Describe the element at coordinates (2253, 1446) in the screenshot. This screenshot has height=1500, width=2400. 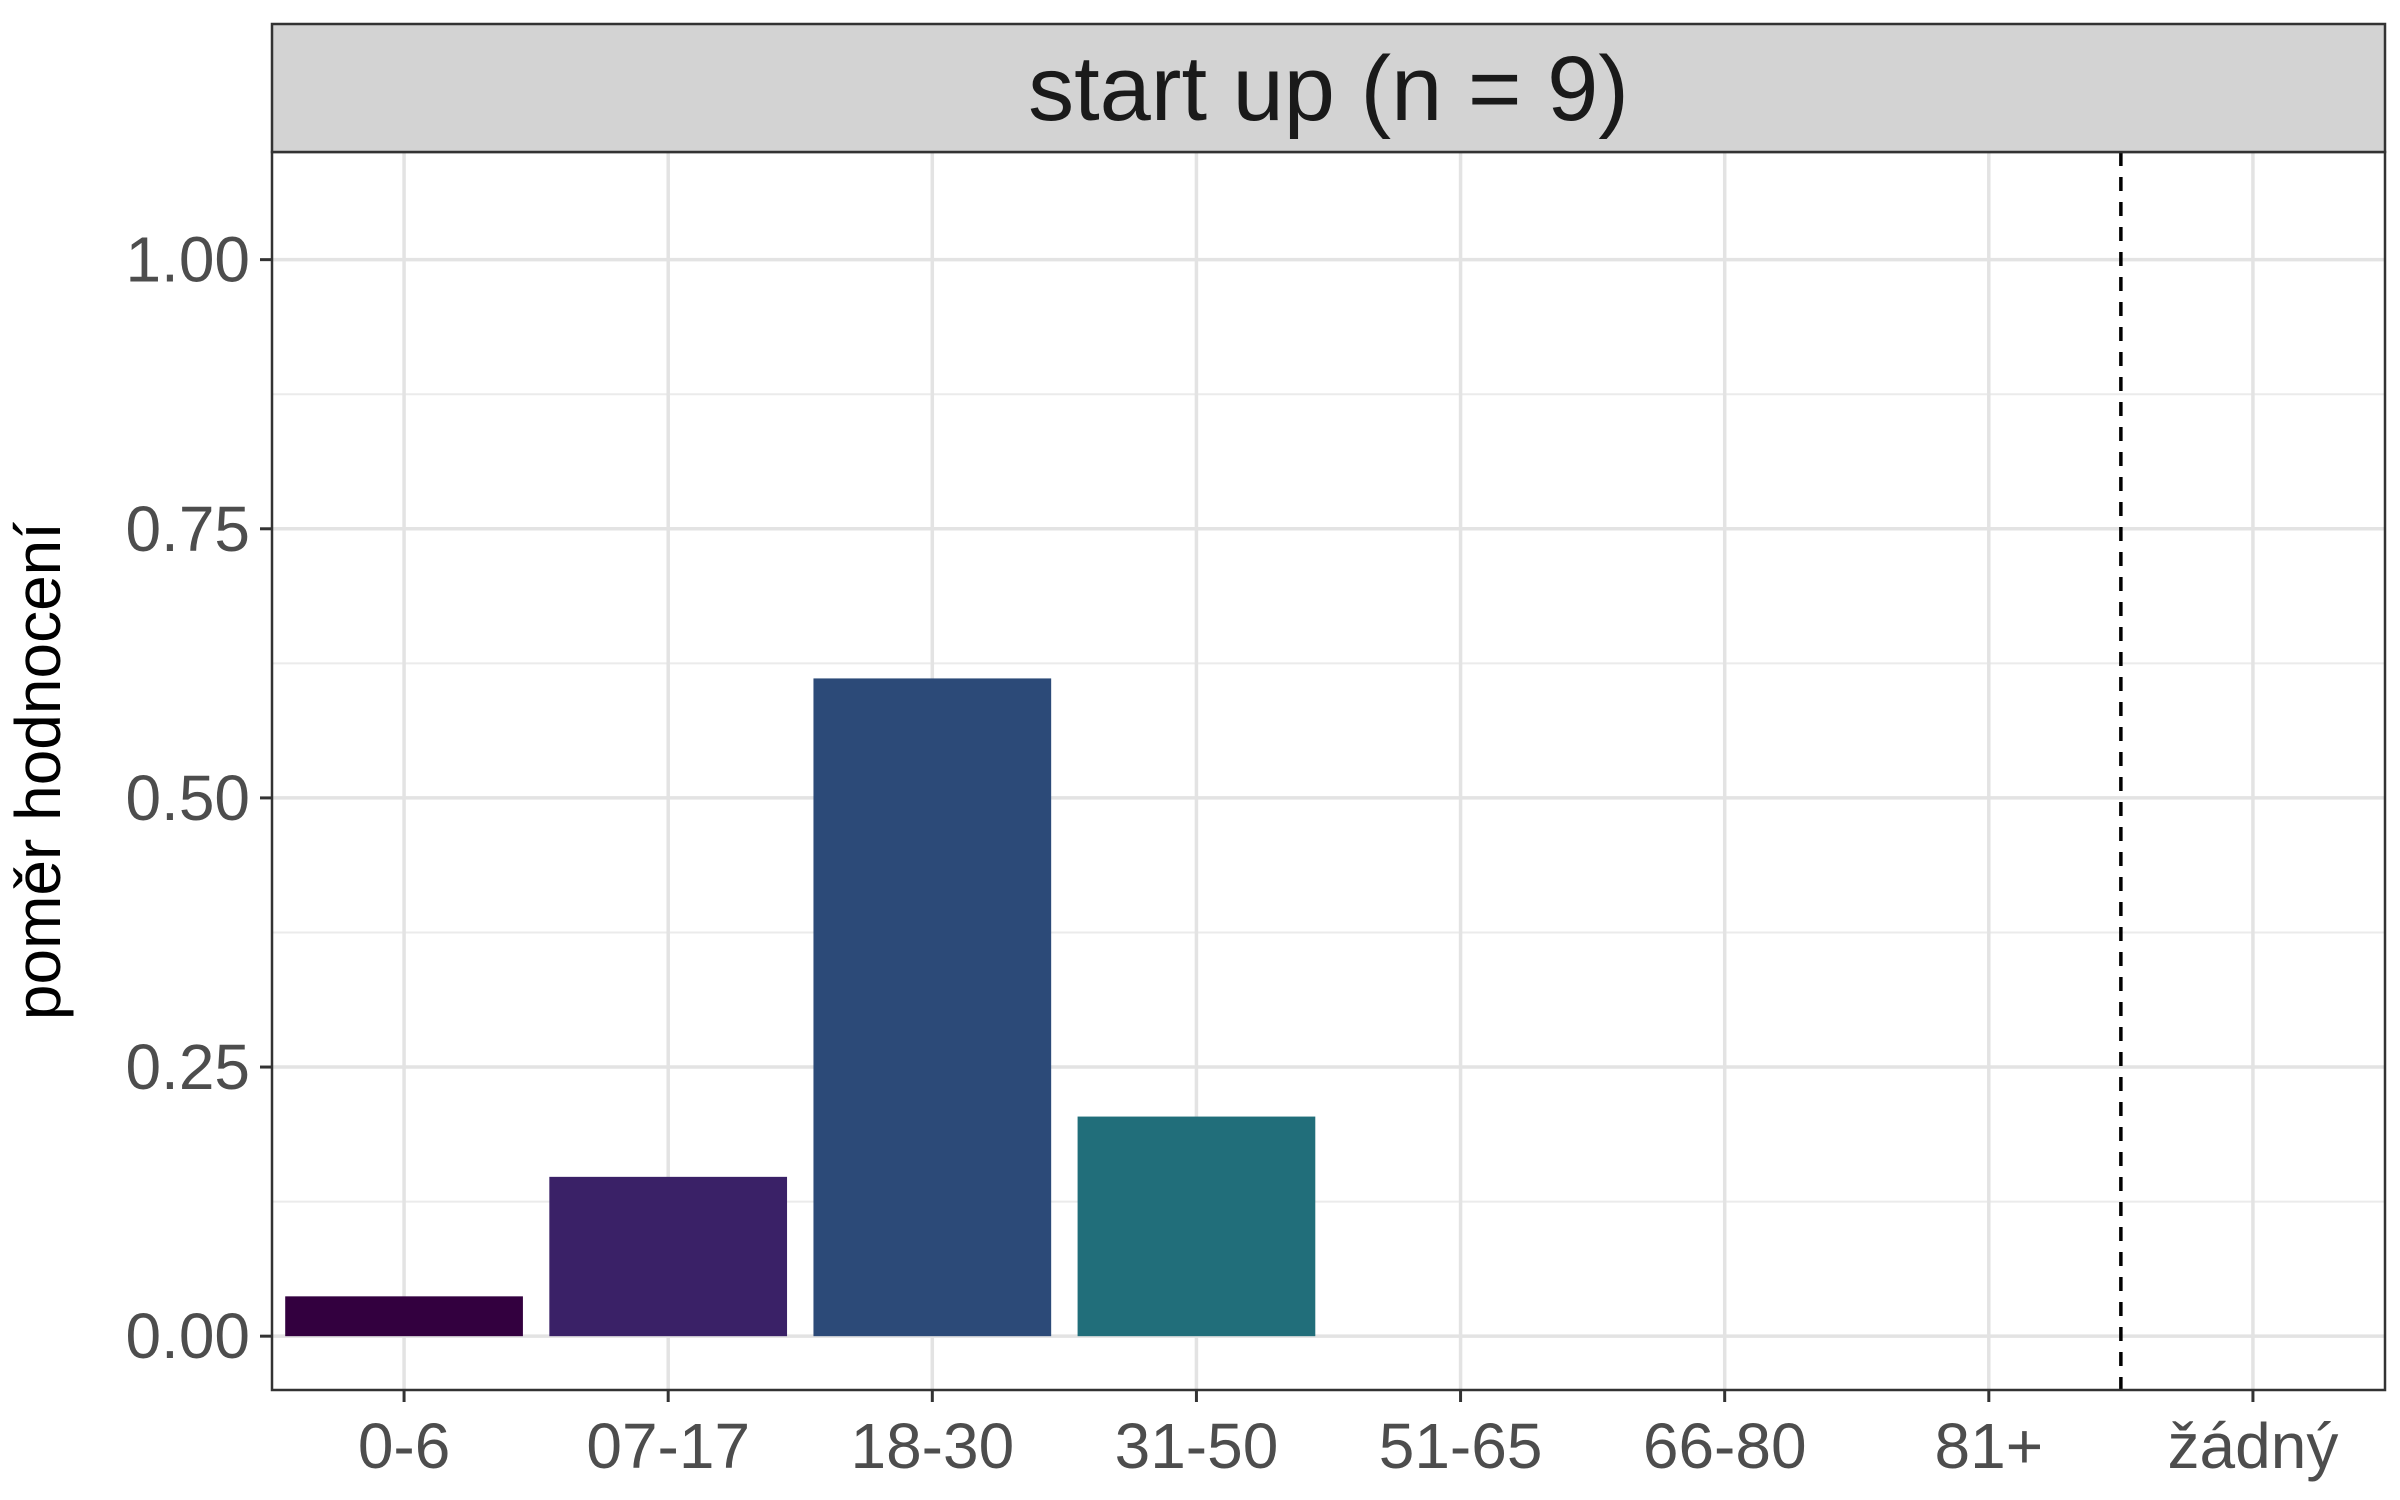
I see `x-tick-label: žádný` at that location.